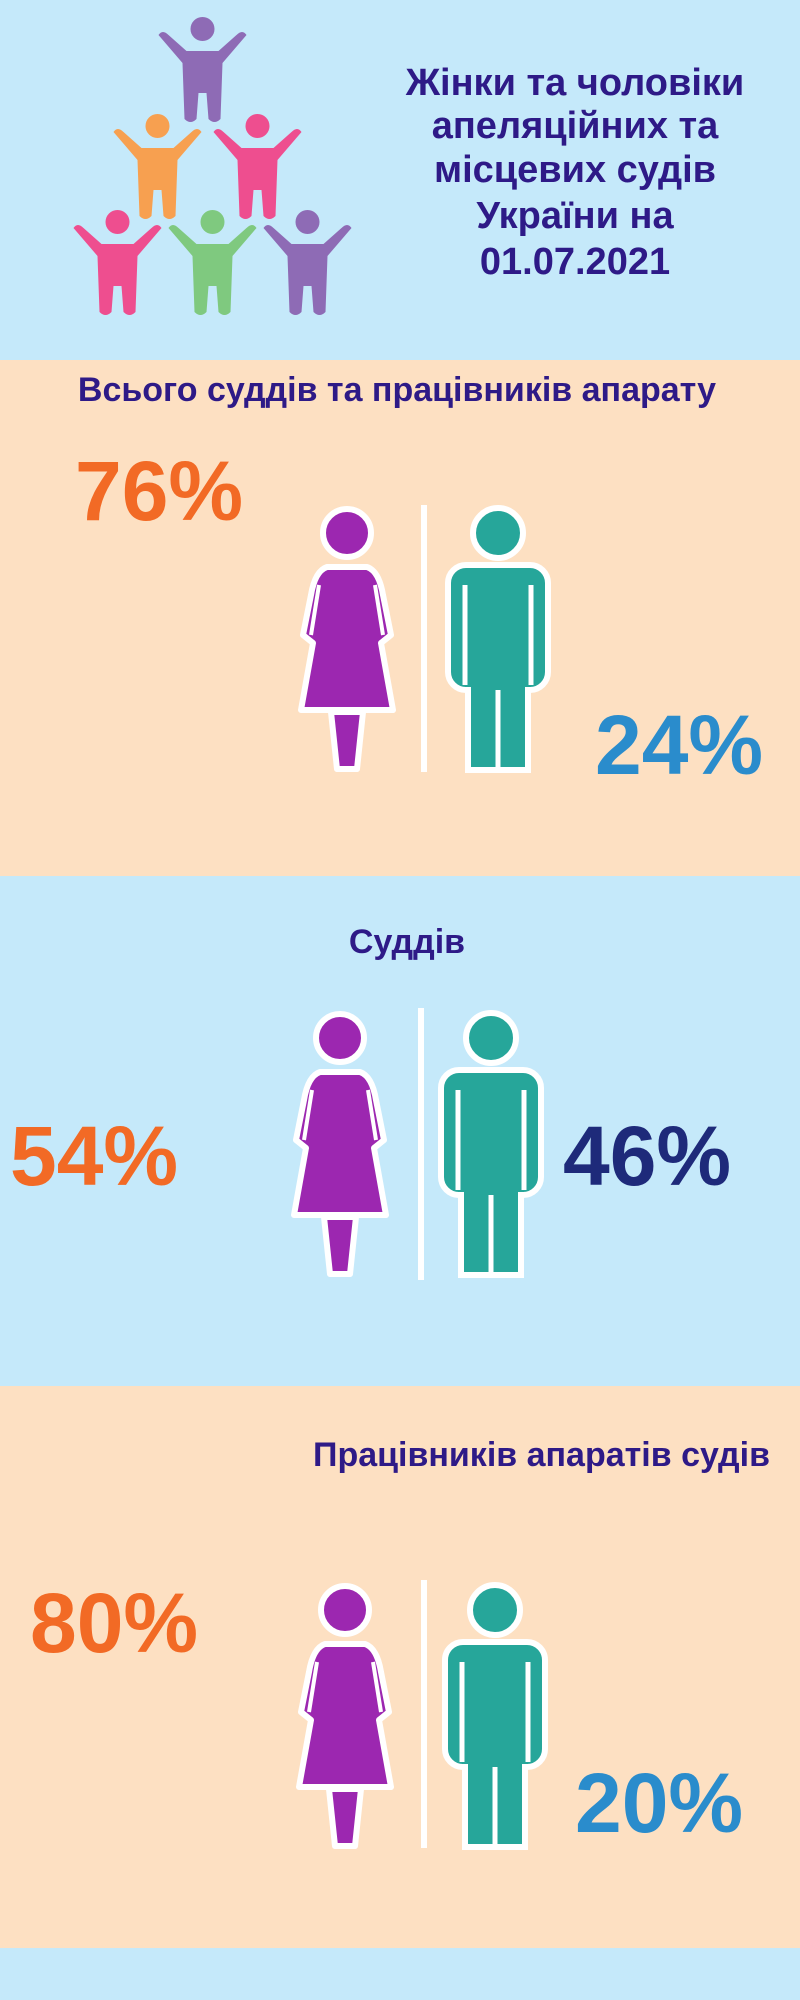  I want to click on women-percent: 80%, so click(114, 1623).